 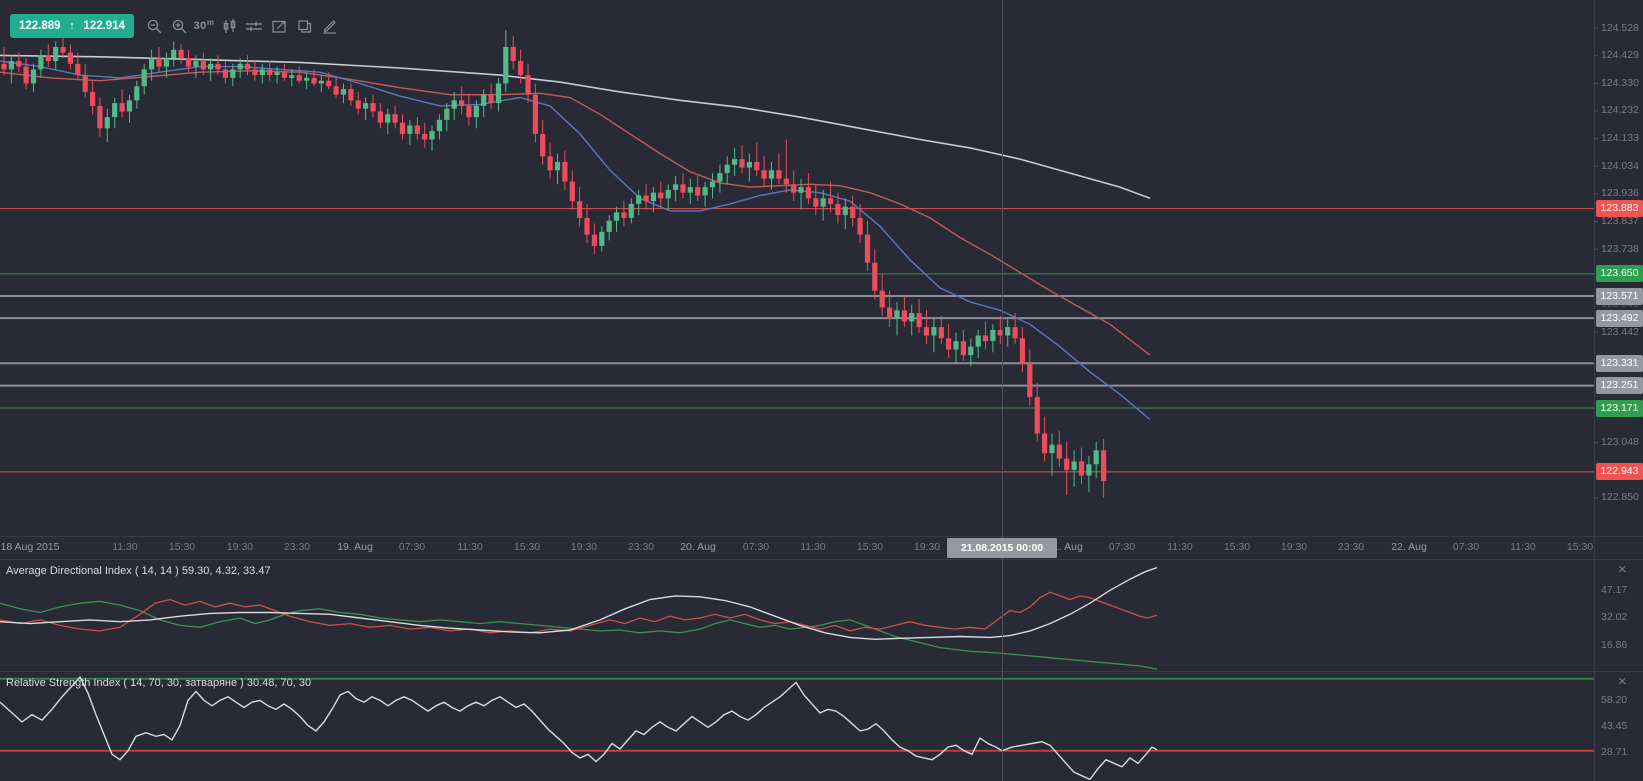 What do you see at coordinates (1620, 332) in the screenshot?
I see `price-axis-label: 123.442` at bounding box center [1620, 332].